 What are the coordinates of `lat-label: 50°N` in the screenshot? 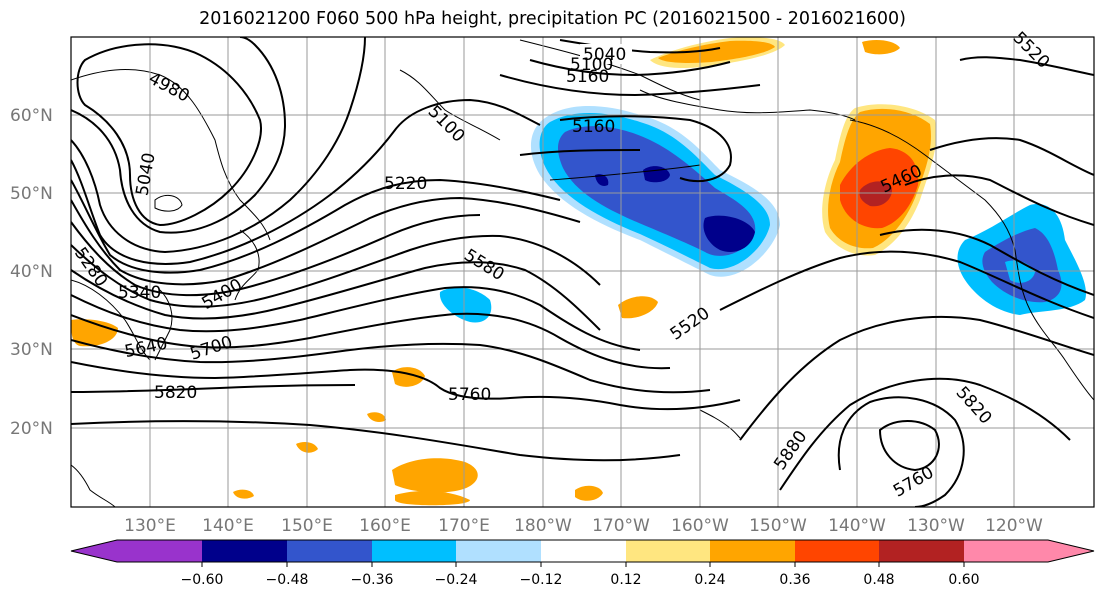 It's located at (31, 194).